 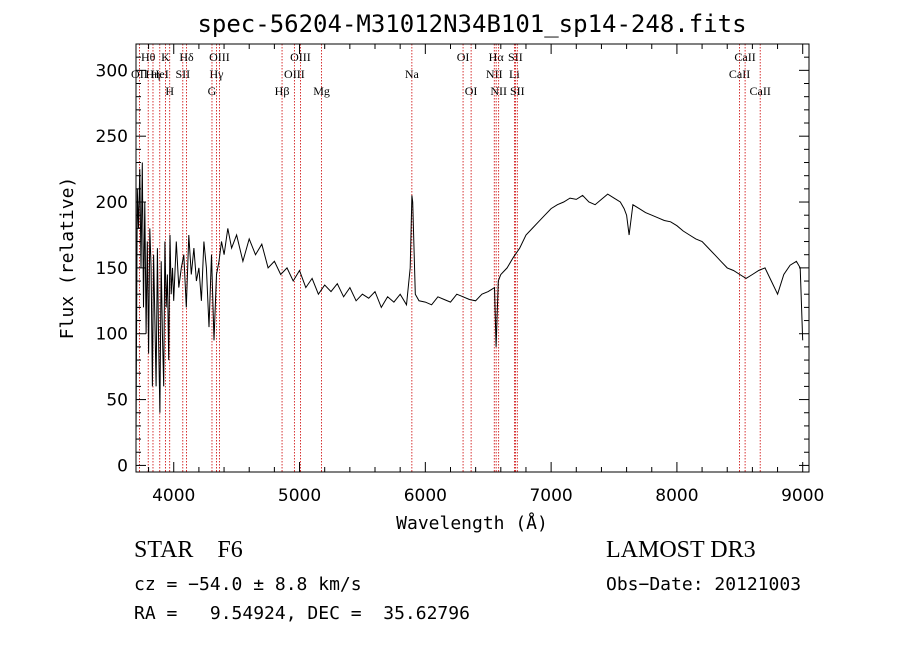 I want to click on line-marker-label: G, so click(x=212, y=91).